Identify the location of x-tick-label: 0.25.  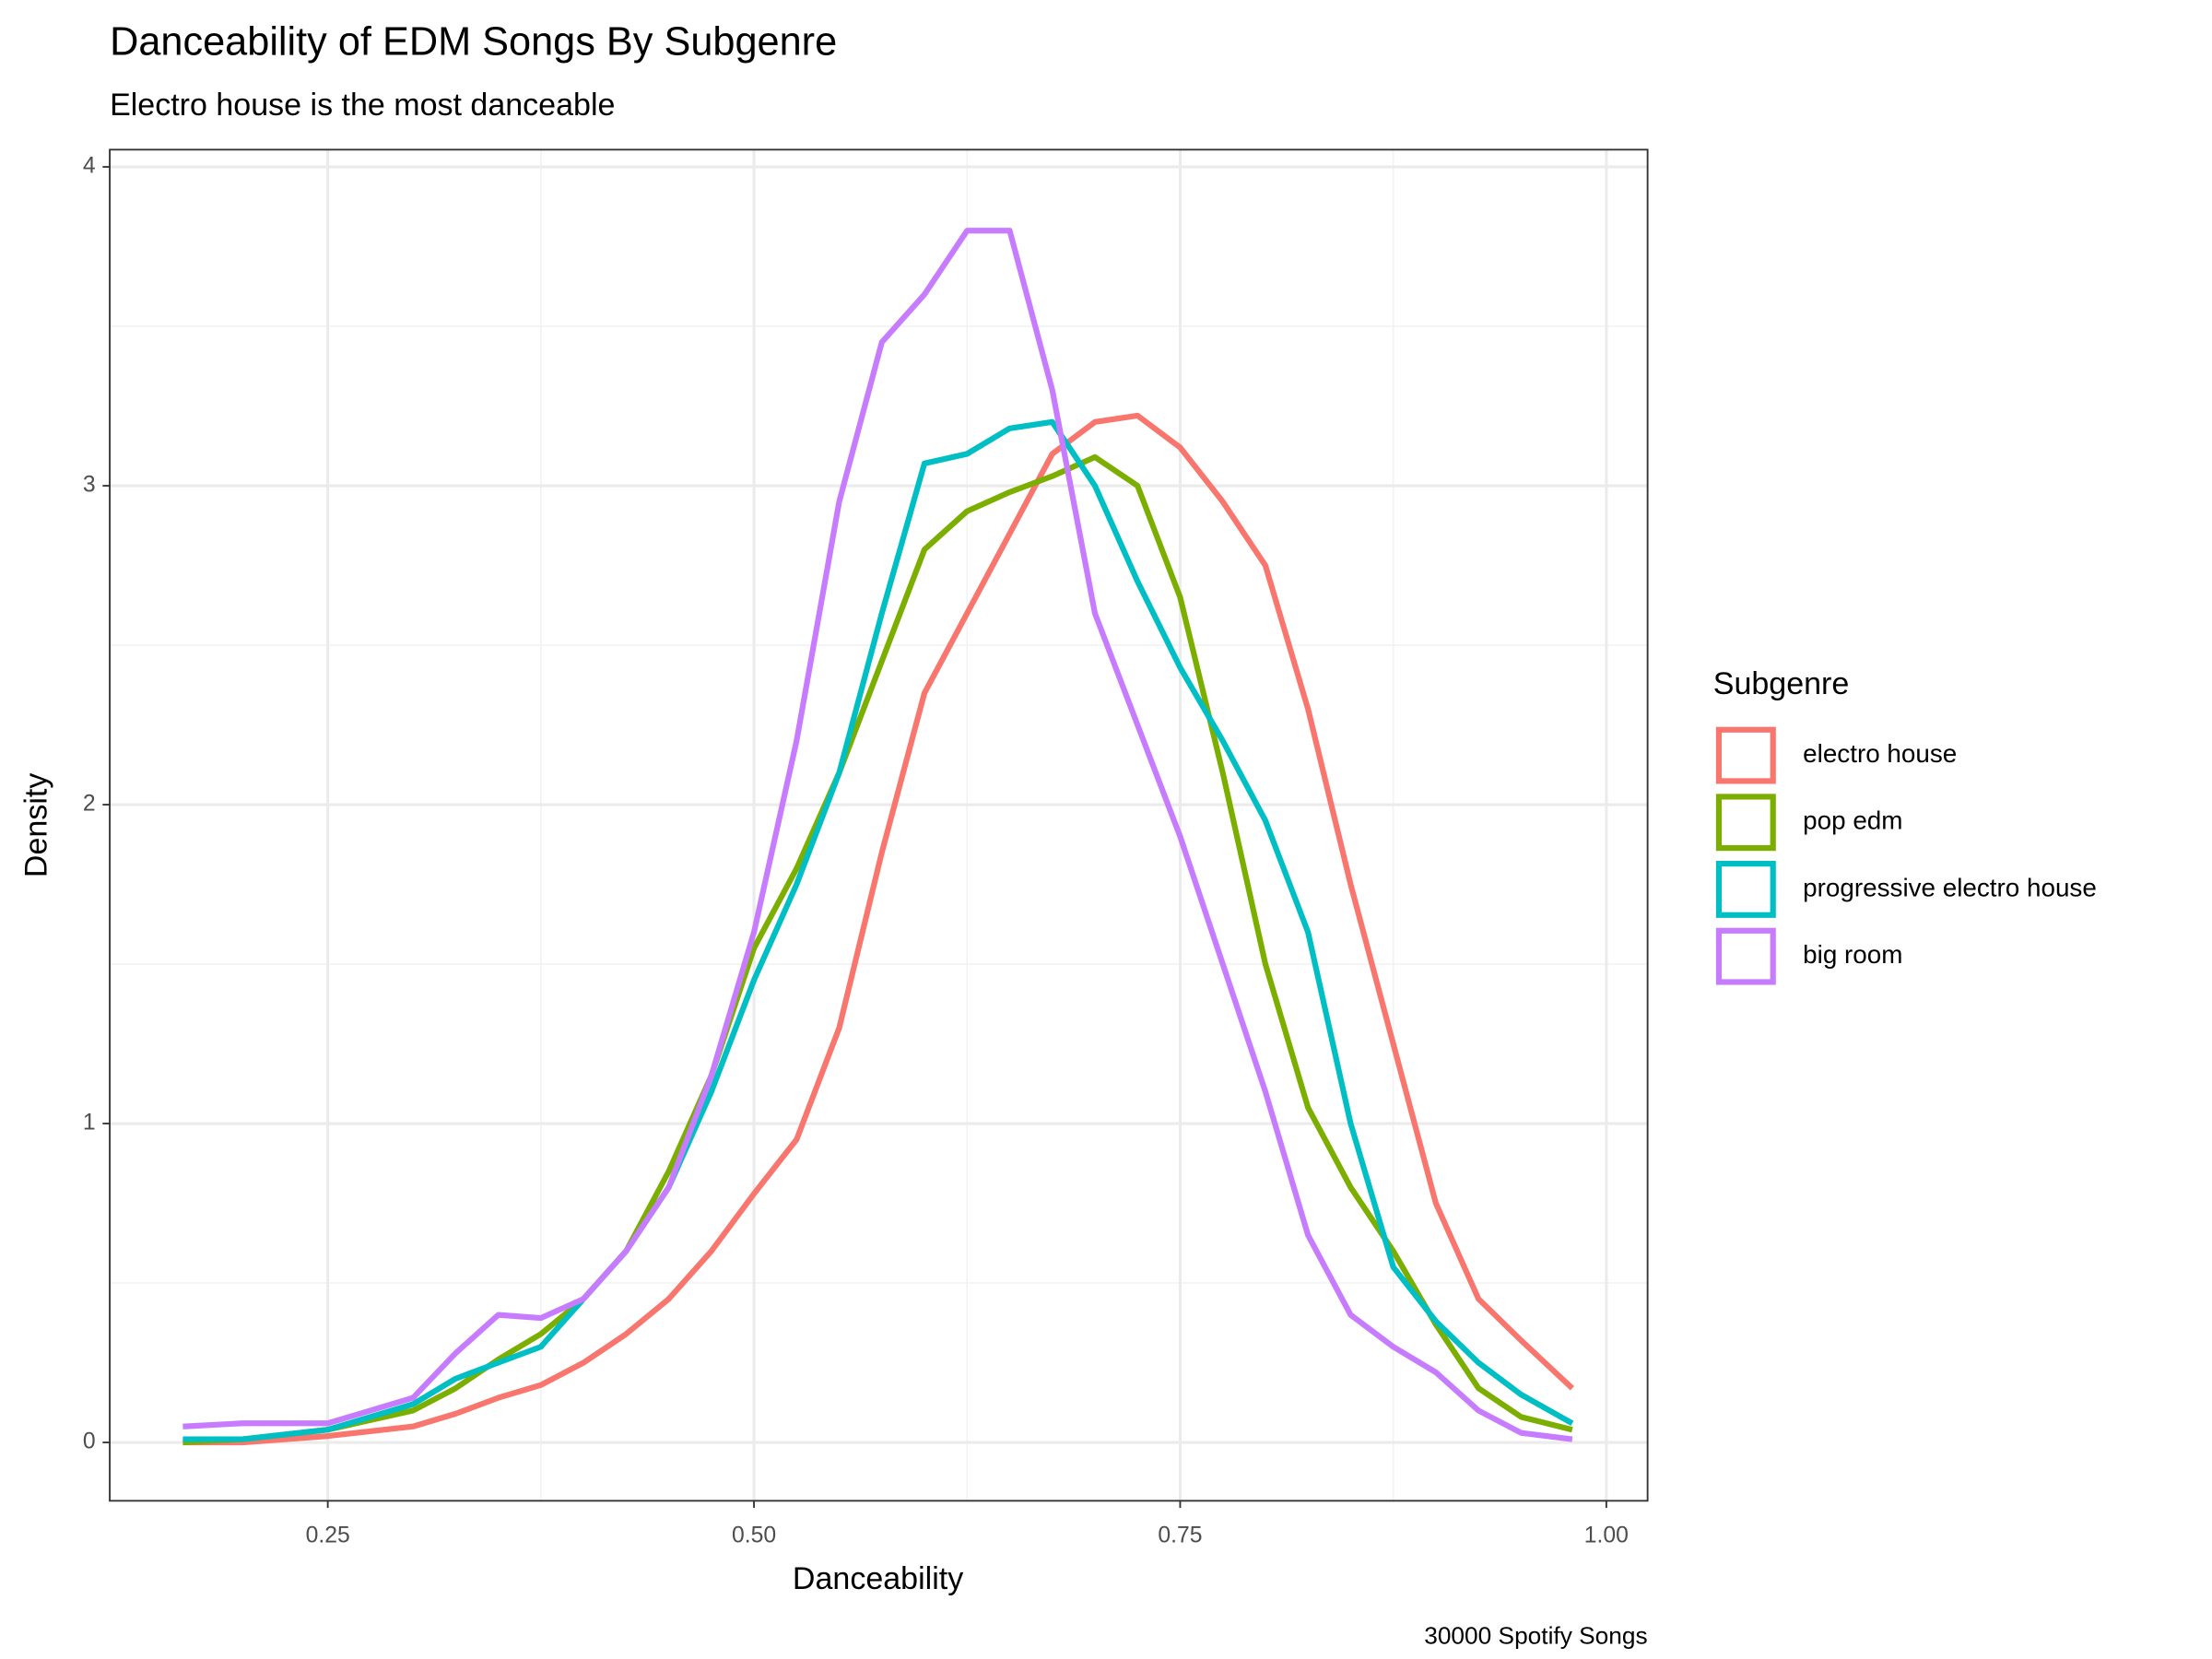
(328, 1536).